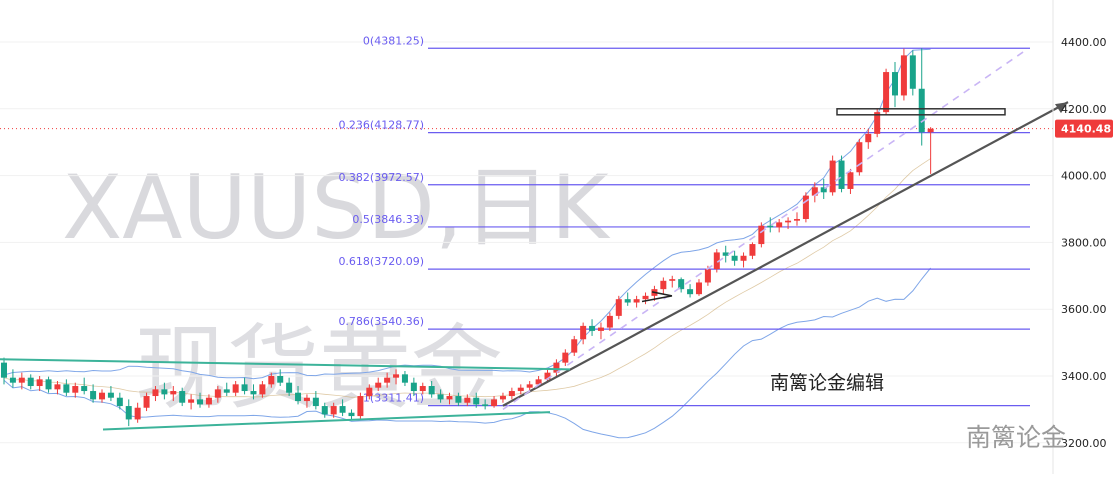  Describe the element at coordinates (1084, 376) in the screenshot. I see `price-tick-label: 3400.00` at that location.